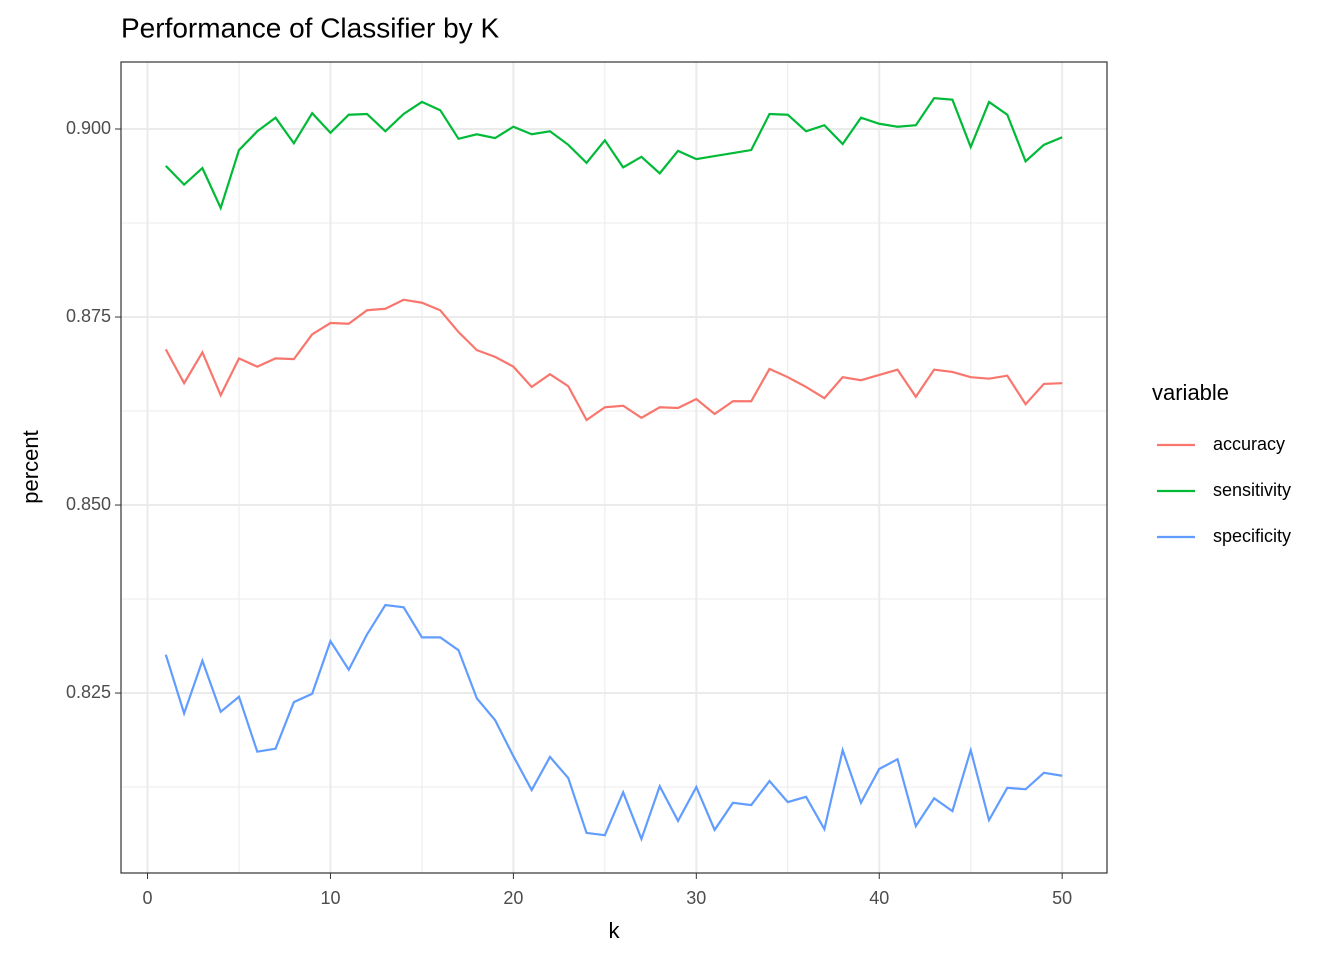 This screenshot has width=1344, height=960. Describe the element at coordinates (330, 898) in the screenshot. I see `x-tick-label: 10` at that location.